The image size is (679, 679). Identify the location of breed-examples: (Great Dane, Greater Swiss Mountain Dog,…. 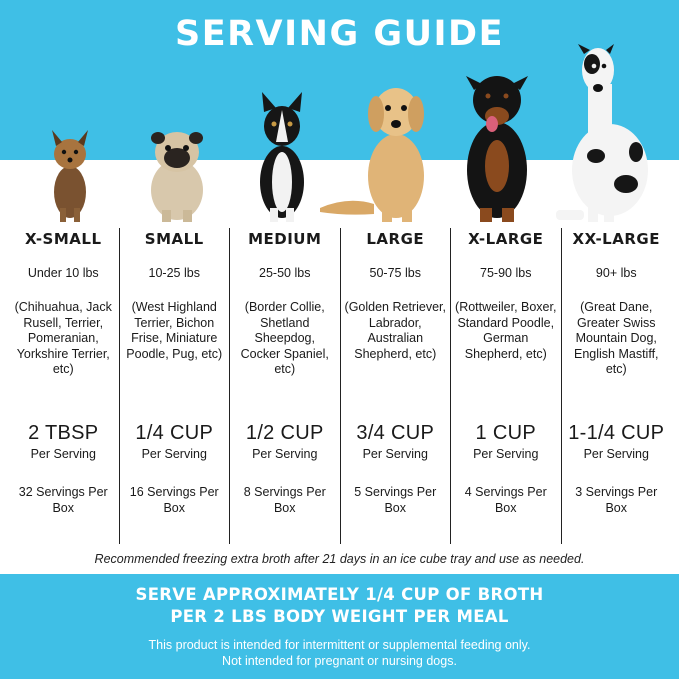
(616, 338).